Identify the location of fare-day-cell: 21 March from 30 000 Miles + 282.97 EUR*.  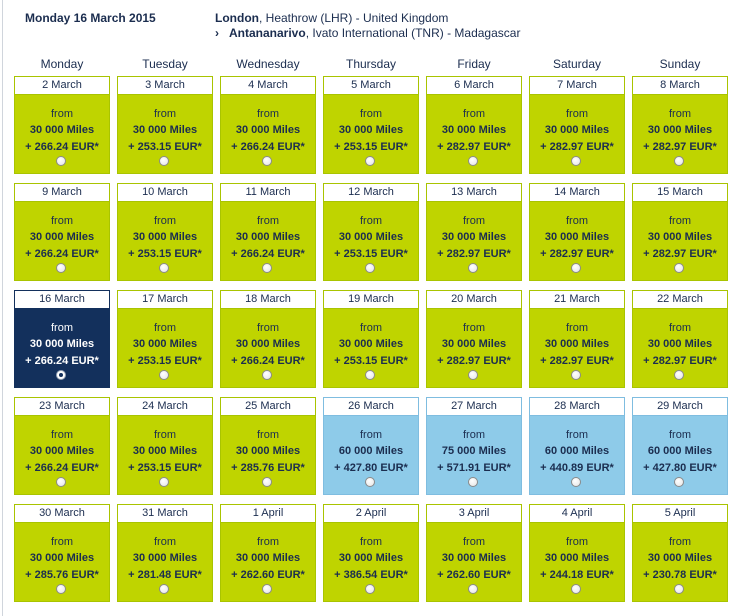
(577, 339).